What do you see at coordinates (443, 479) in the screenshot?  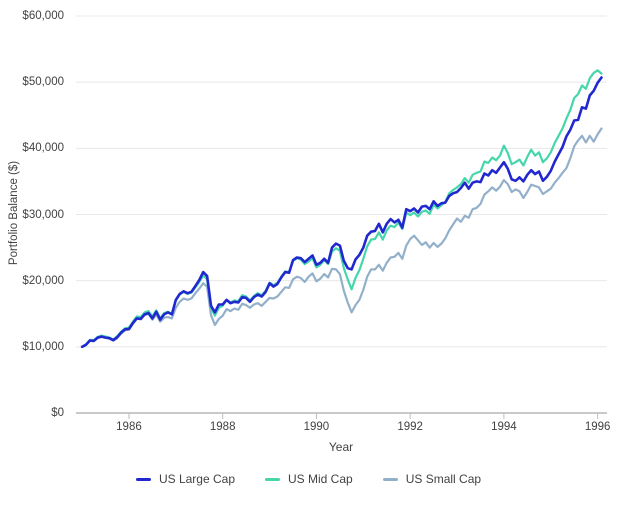 I see `legend-label: US Small Cap` at bounding box center [443, 479].